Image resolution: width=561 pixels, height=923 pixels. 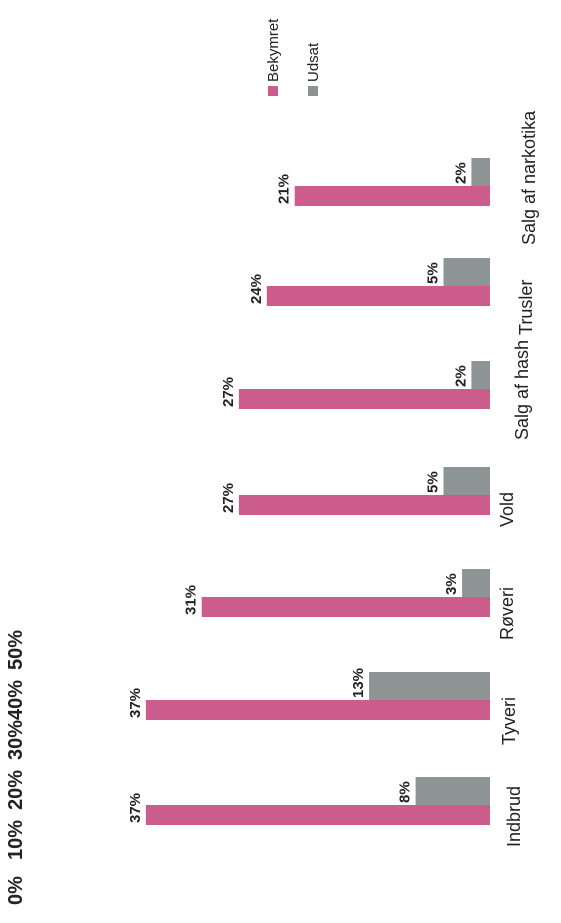 I want to click on value-label-udsat: 13%, so click(x=358, y=683).